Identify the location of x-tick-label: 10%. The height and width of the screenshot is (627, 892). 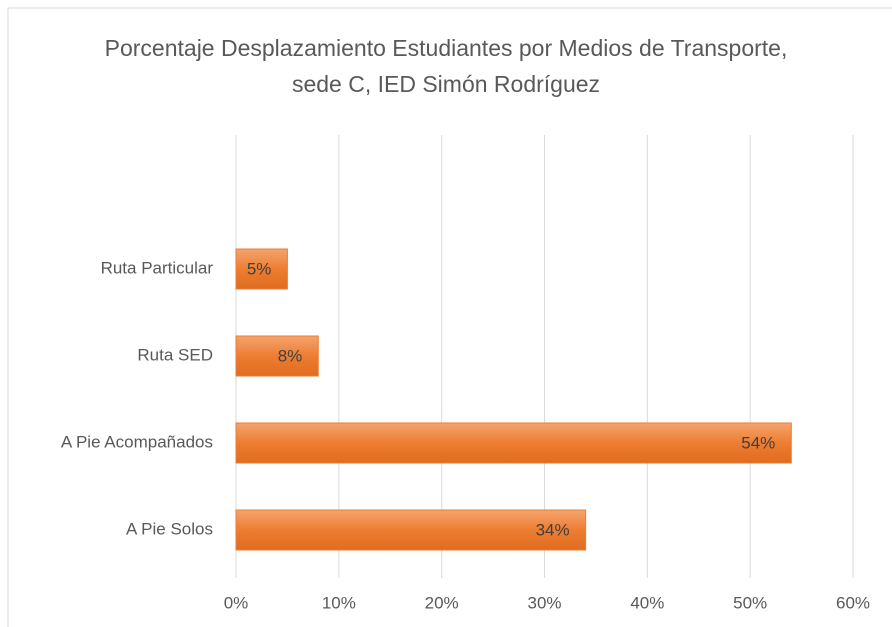
(339, 602).